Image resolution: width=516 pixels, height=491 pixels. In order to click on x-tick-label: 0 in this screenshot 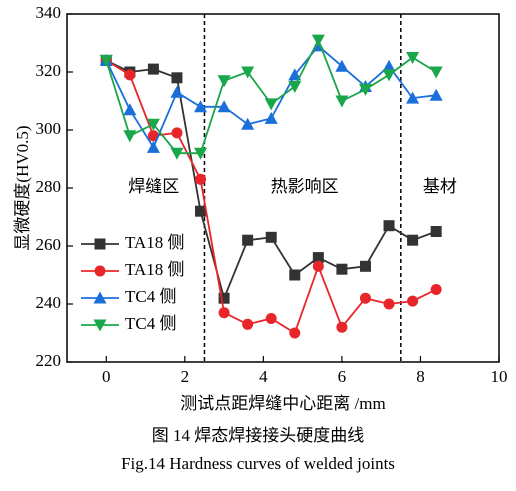, I will do `click(106, 376)`.